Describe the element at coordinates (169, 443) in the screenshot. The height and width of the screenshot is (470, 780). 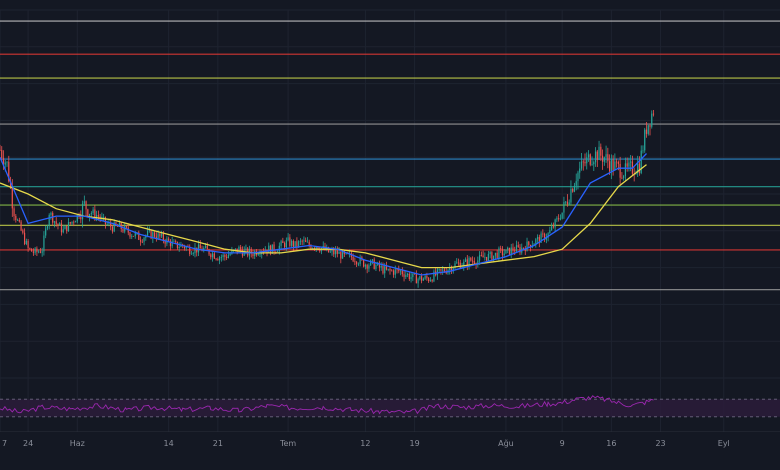
I see `time-axis-tick-label: 14` at that location.